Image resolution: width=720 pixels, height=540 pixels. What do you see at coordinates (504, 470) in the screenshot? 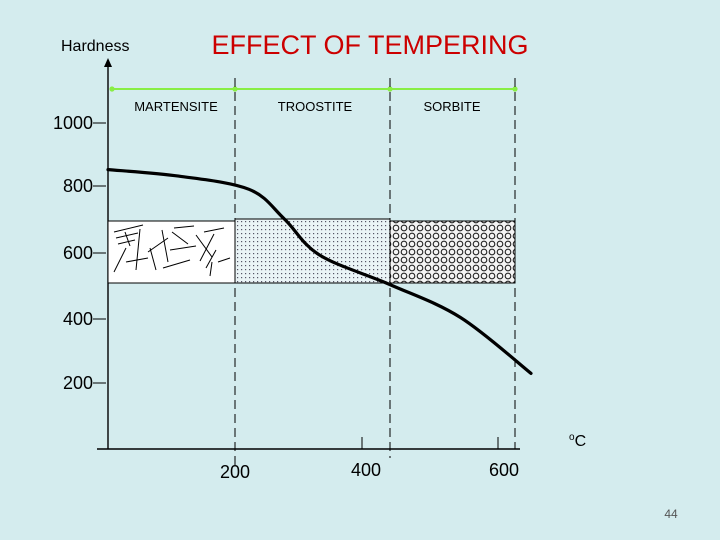
I see `x-tick-label-600: 600` at bounding box center [504, 470].